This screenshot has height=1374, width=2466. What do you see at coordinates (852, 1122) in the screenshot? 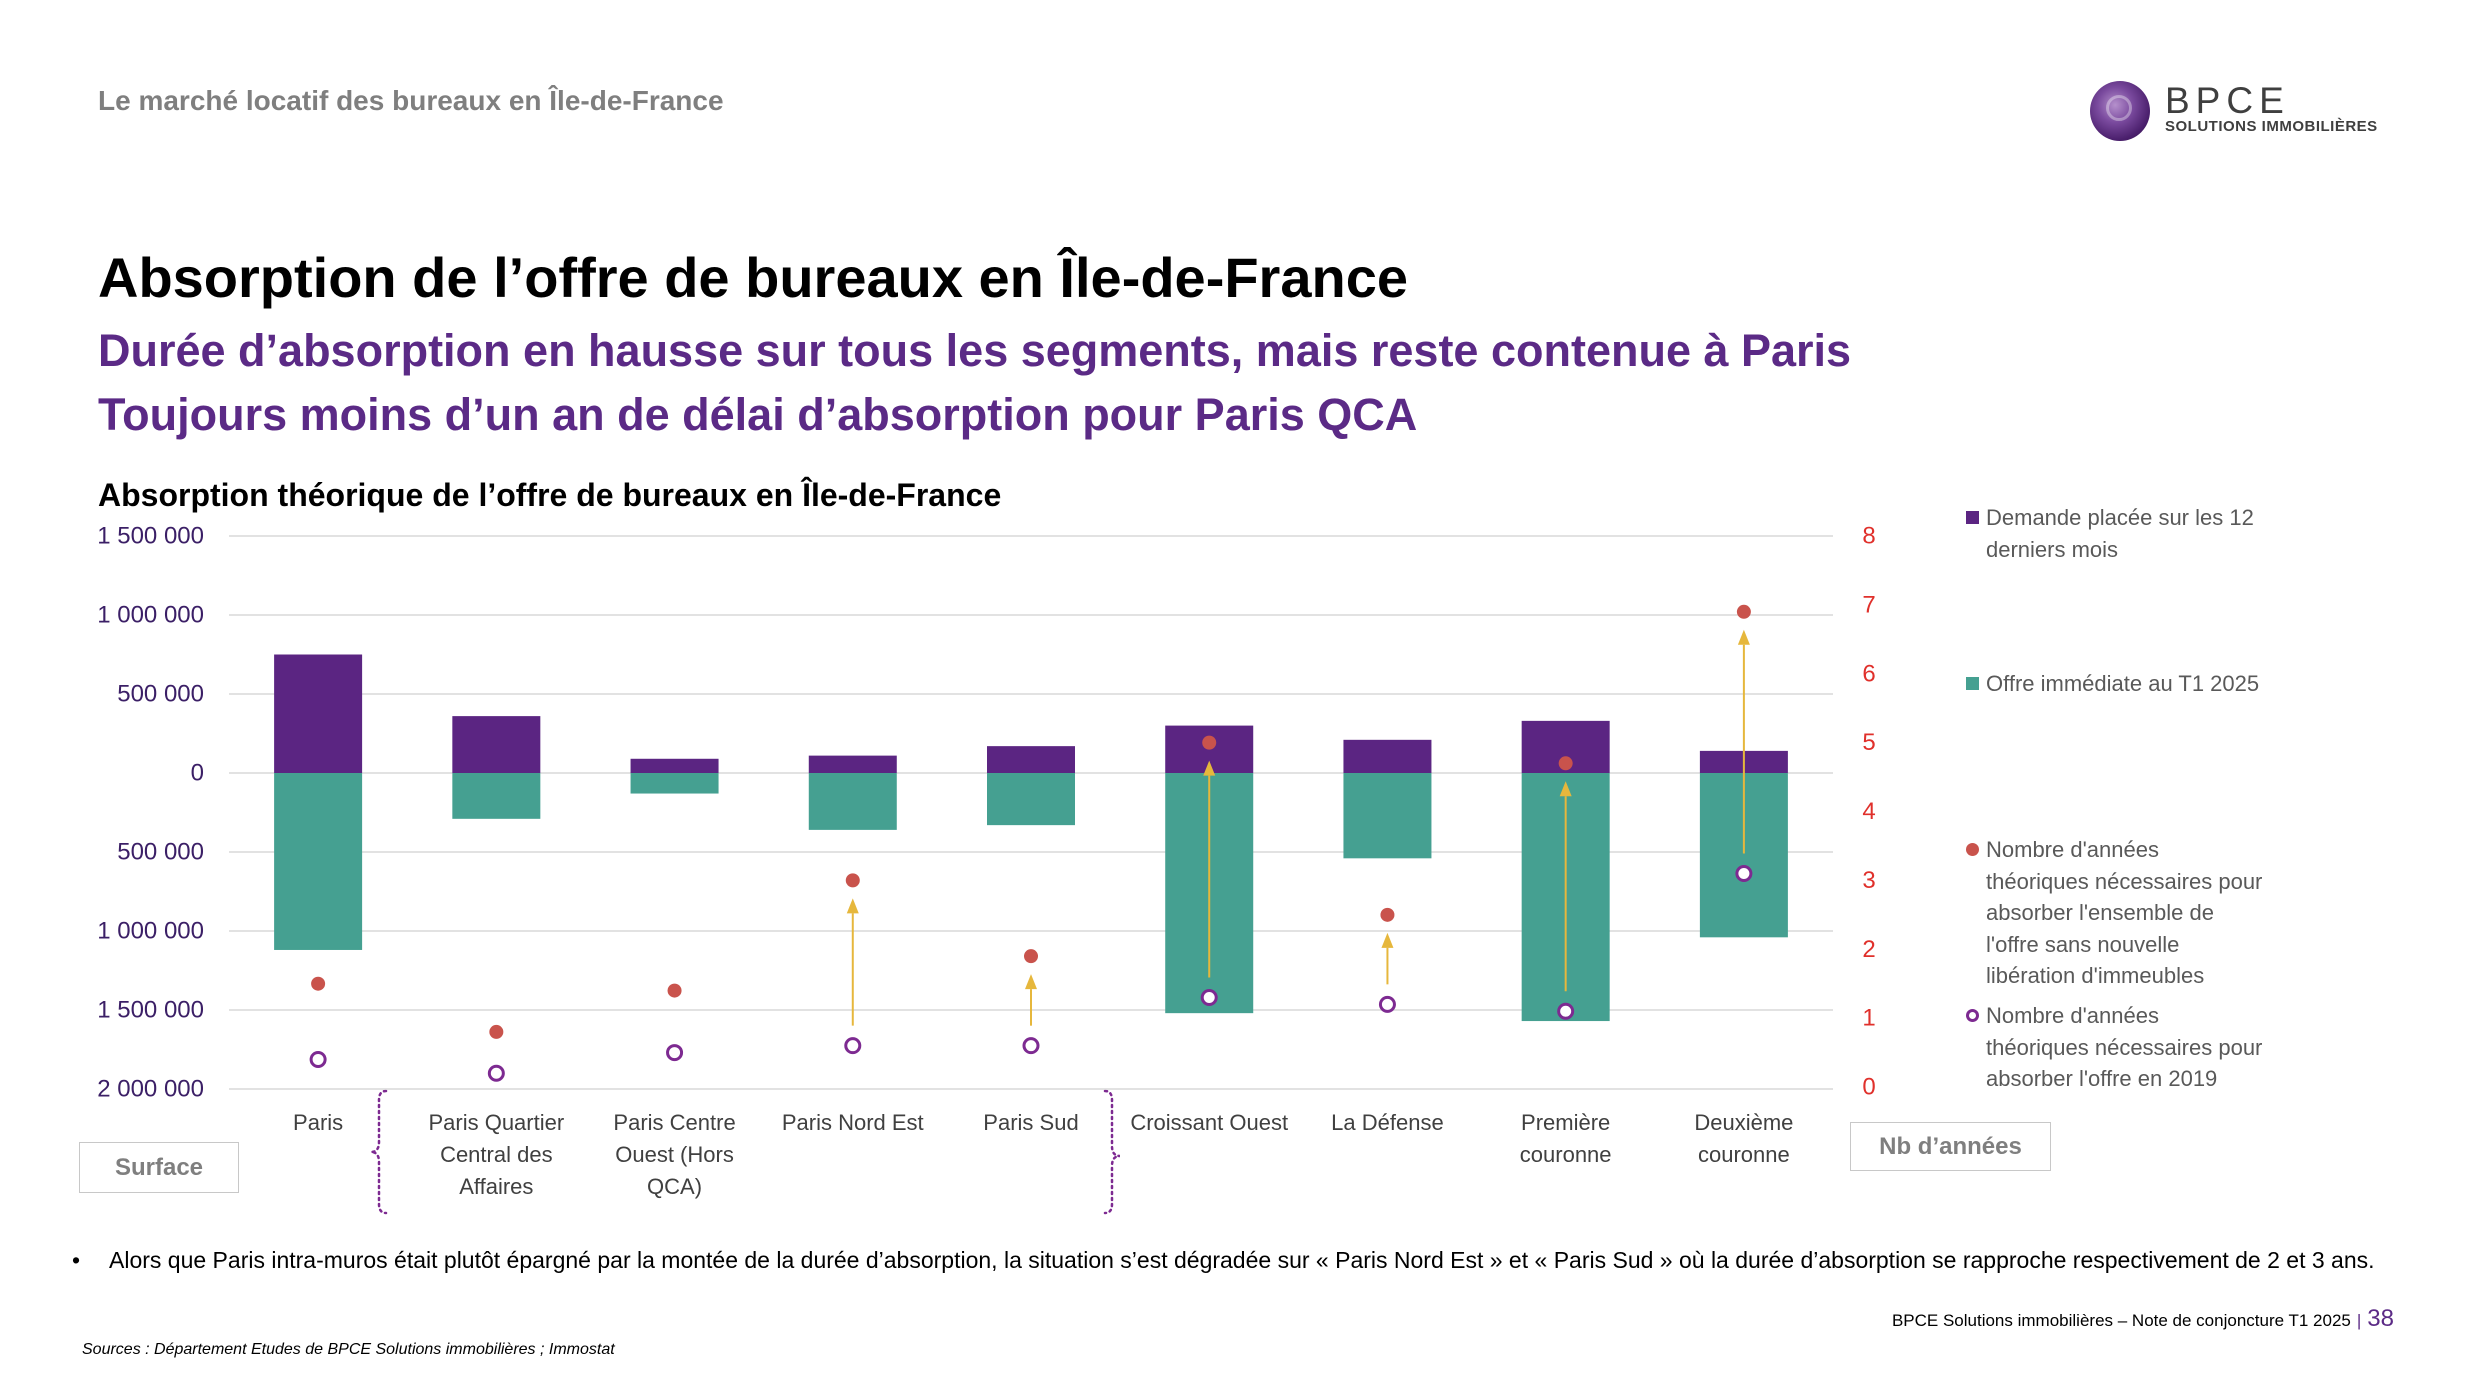
I see `x-axis-category-label: Paris Nord Est` at bounding box center [852, 1122].